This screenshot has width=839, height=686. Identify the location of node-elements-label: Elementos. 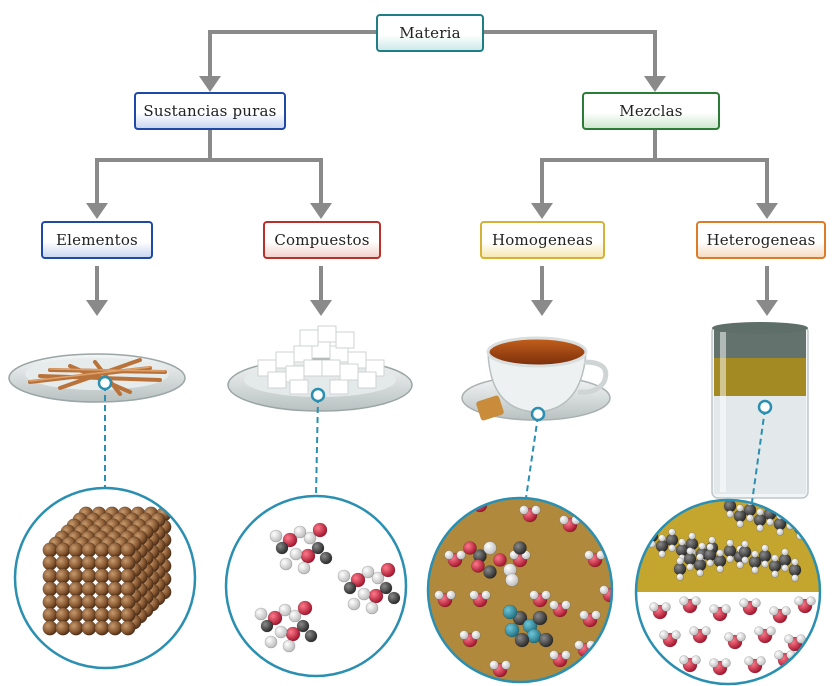
(97, 240).